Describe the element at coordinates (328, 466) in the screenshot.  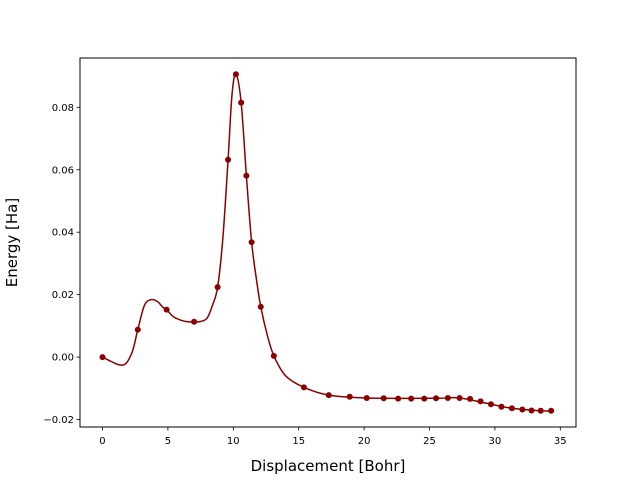
I see `x-axis-label: Displacement [Bohr]` at that location.